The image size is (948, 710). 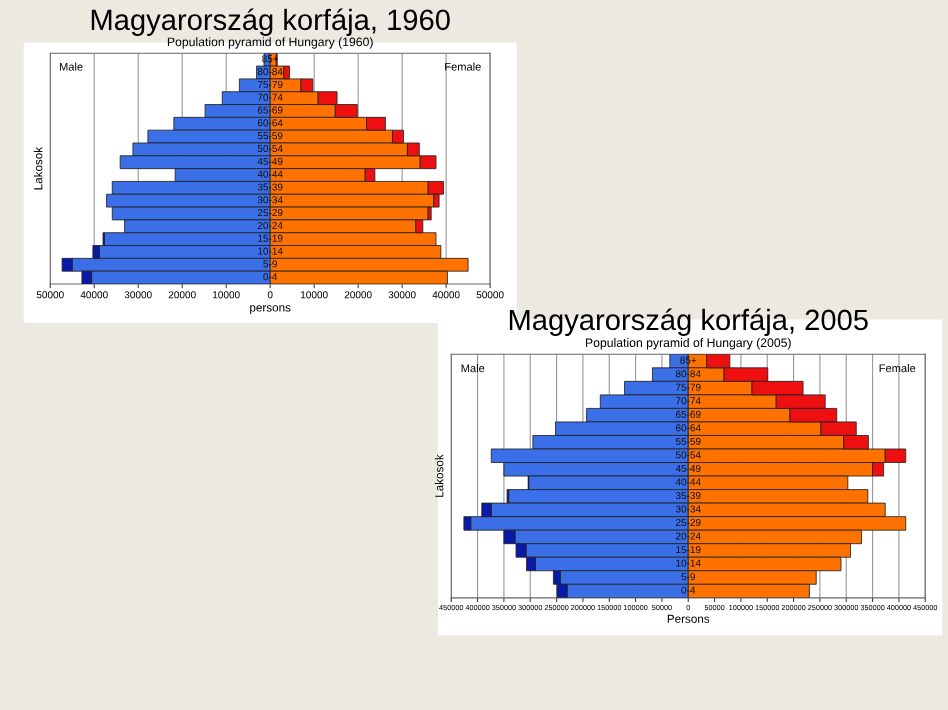 What do you see at coordinates (270, 22) in the screenshot?
I see `chart-title: Magyarország korfája, 1960` at bounding box center [270, 22].